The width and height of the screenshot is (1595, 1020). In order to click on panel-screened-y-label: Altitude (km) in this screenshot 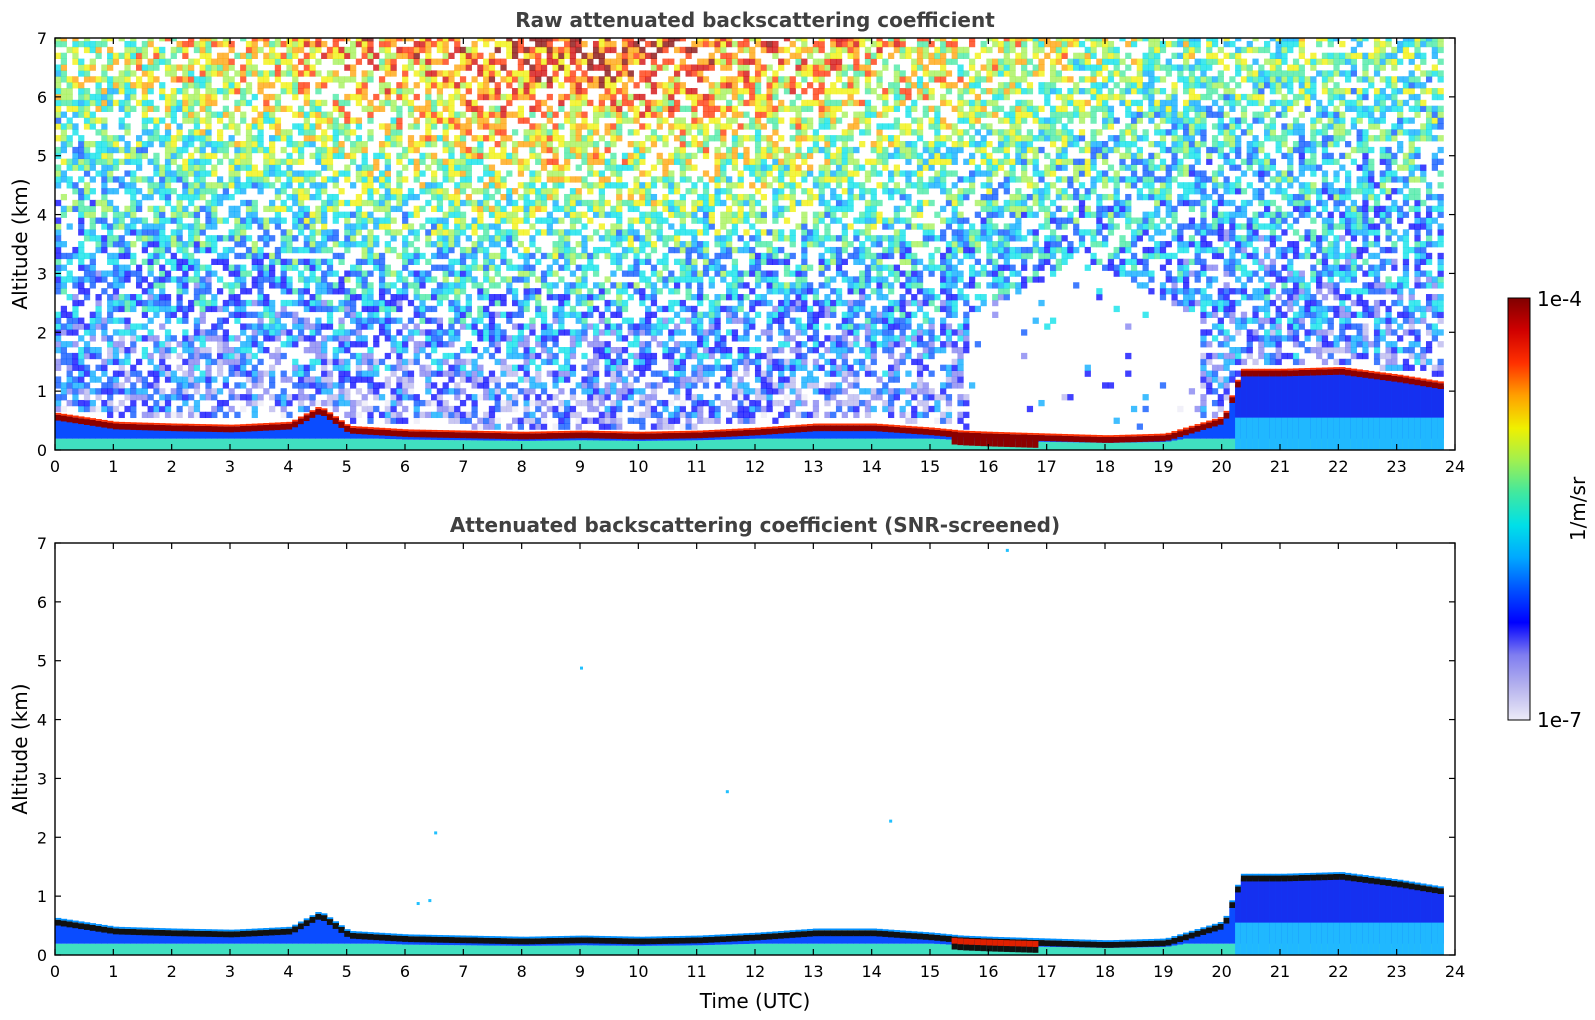, I will do `click(20, 748)`.